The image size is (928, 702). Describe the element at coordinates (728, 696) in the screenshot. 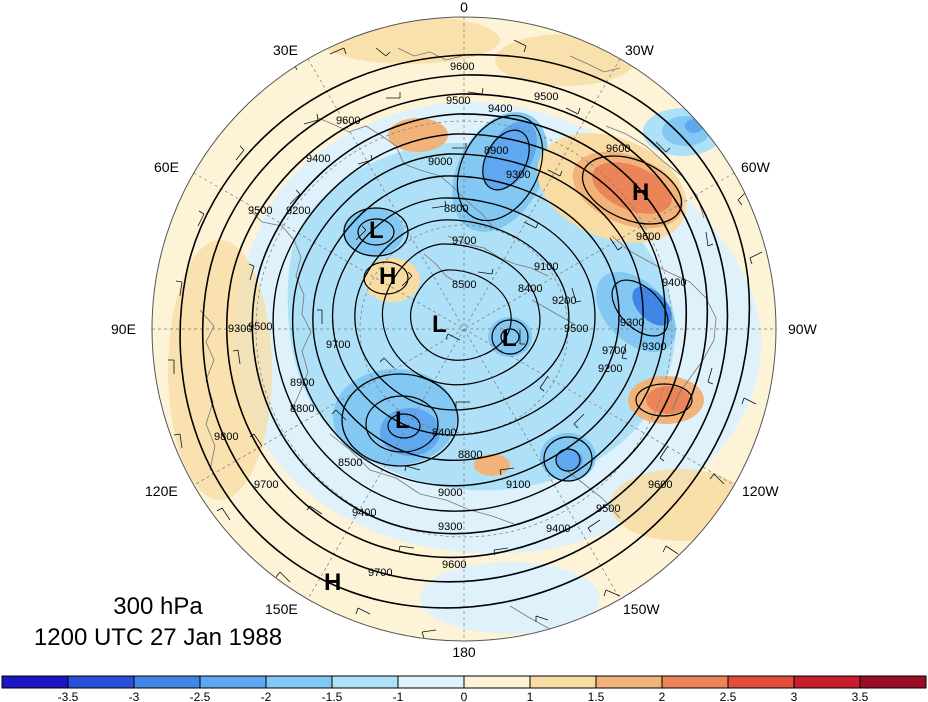

I see `colorbar-tick-label: 2.5` at that location.